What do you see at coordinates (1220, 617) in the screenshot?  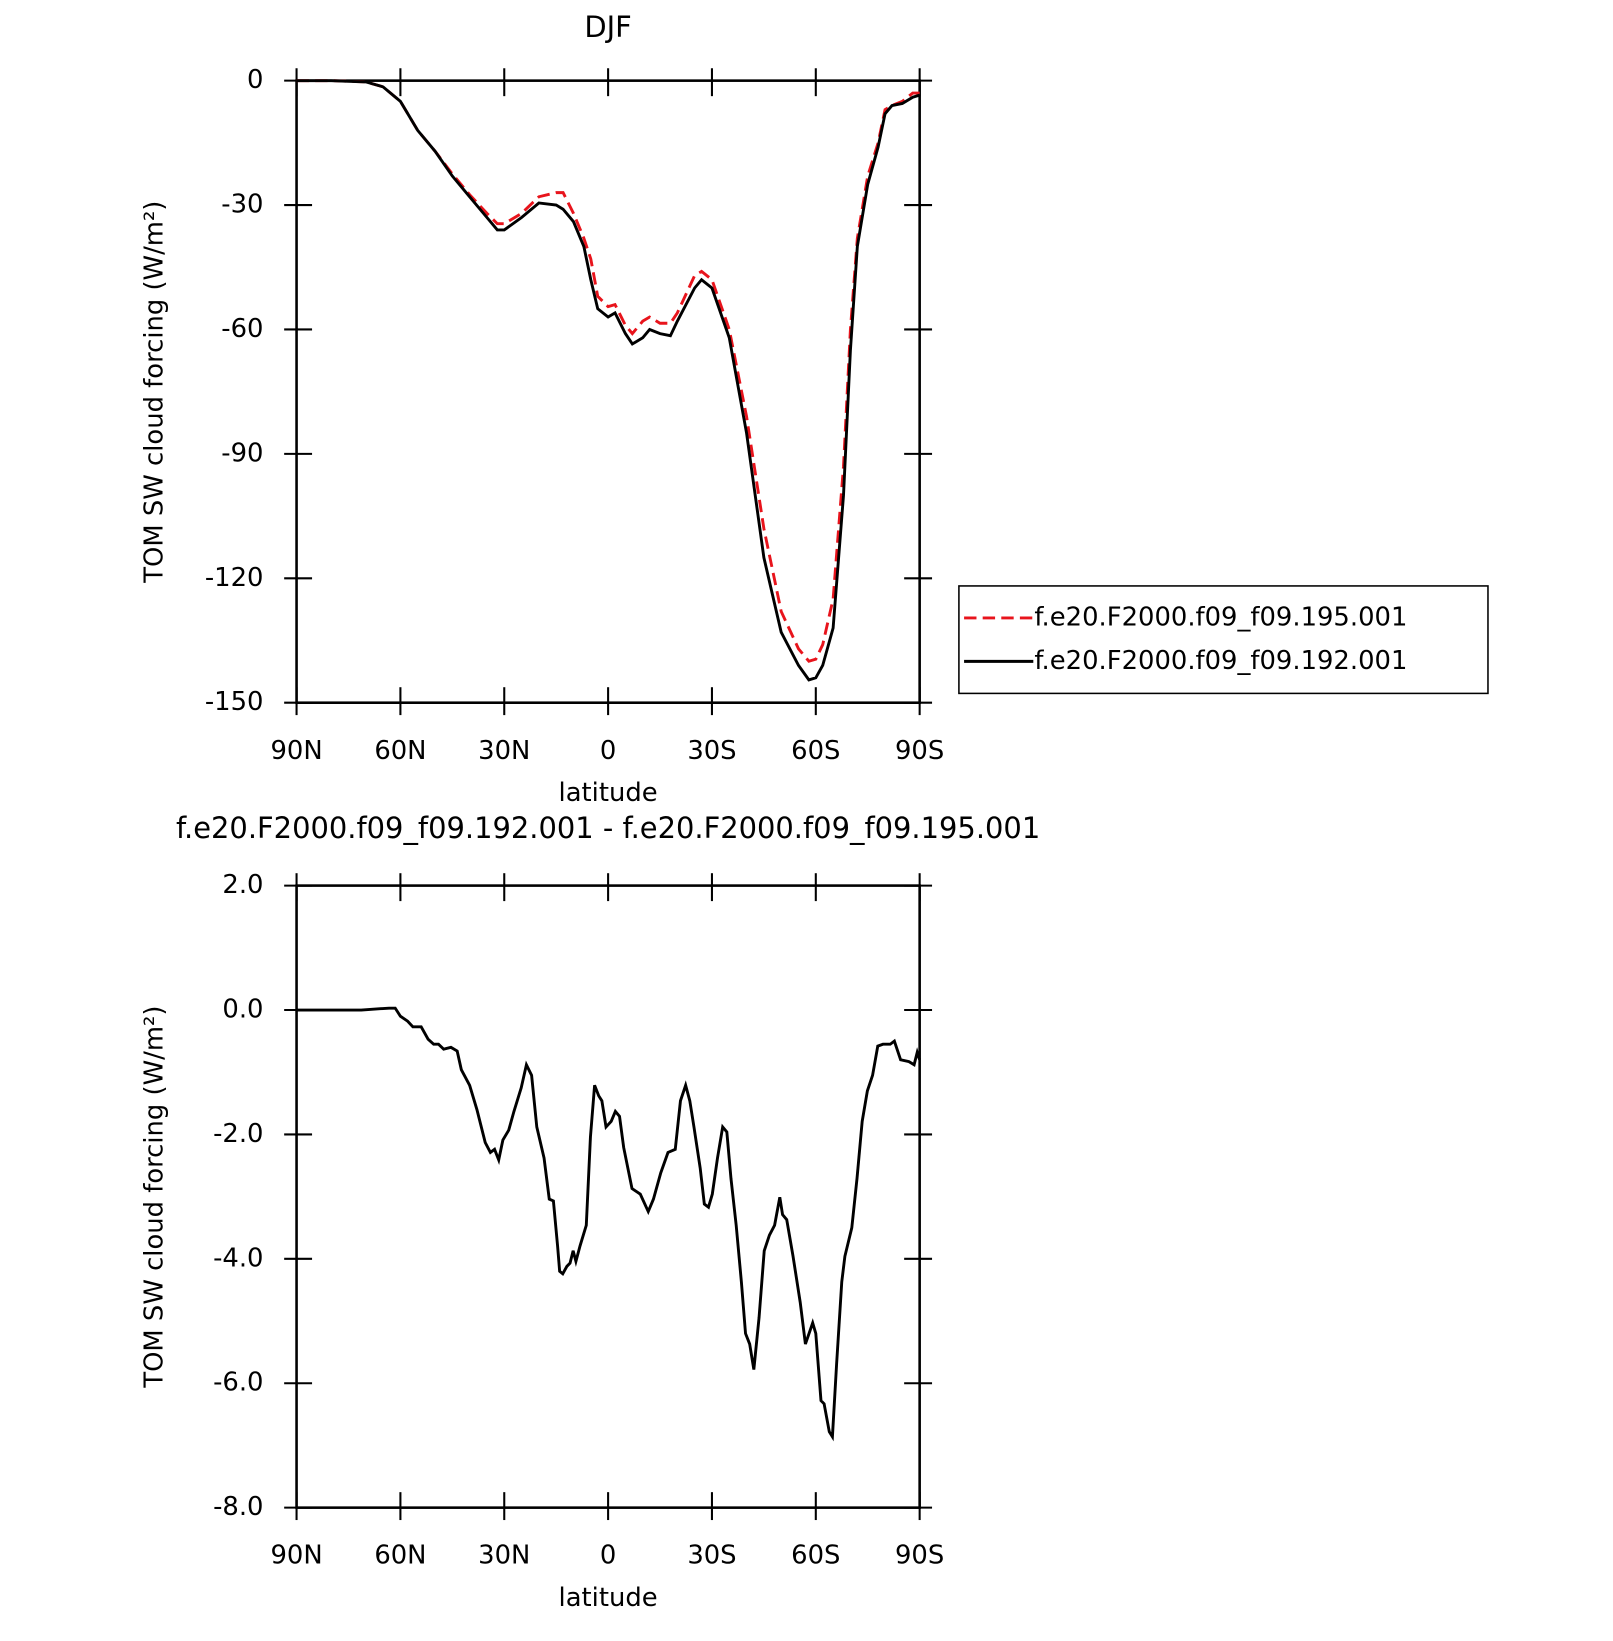 I see `legend-label: f.e20.F2000.f09_f09.195.001` at bounding box center [1220, 617].